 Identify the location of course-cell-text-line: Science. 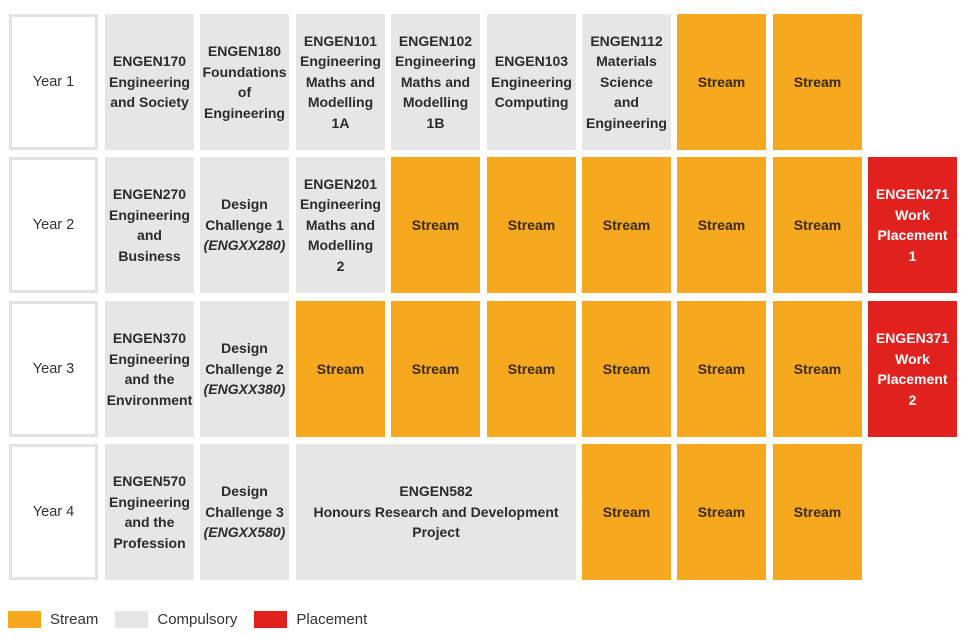
(626, 81).